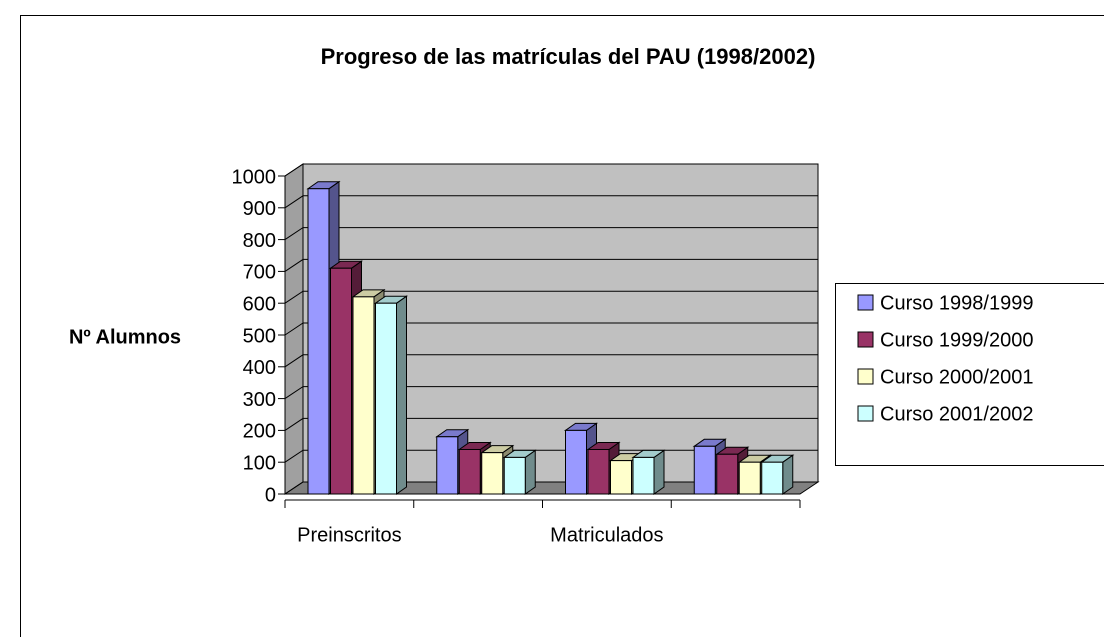 This screenshot has height=637, width=1104. I want to click on y-tick-label: 500, so click(259, 336).